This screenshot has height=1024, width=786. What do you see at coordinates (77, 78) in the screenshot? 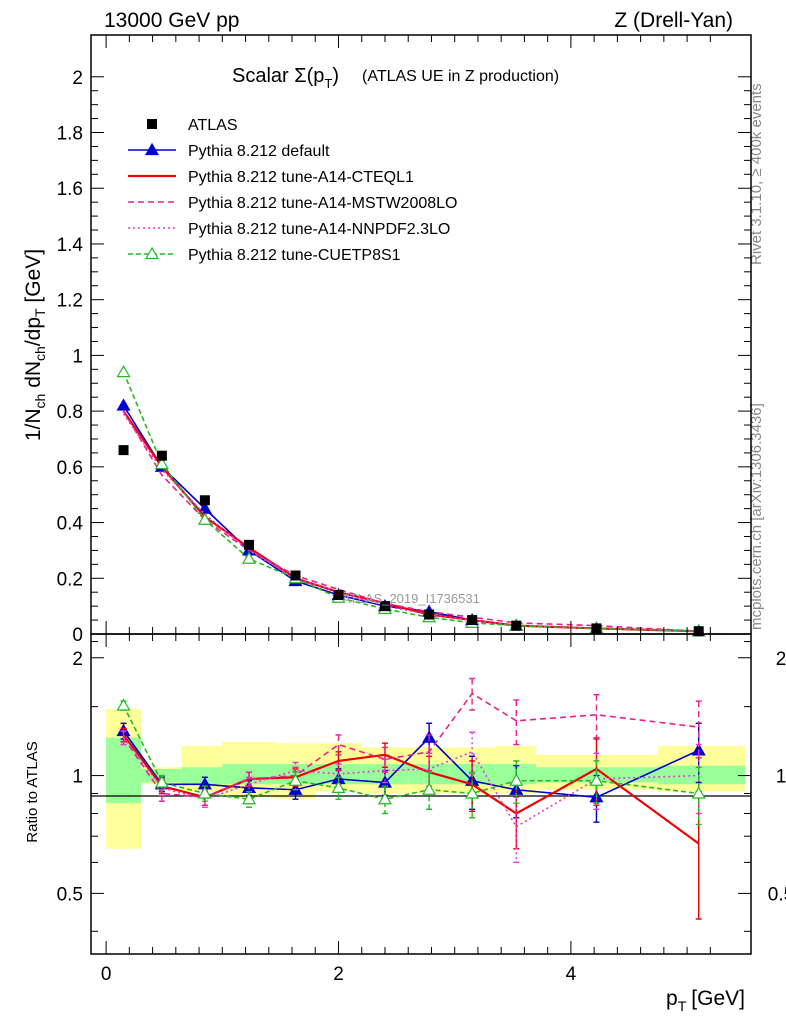
I see `main-y-tick-label: 2` at bounding box center [77, 78].